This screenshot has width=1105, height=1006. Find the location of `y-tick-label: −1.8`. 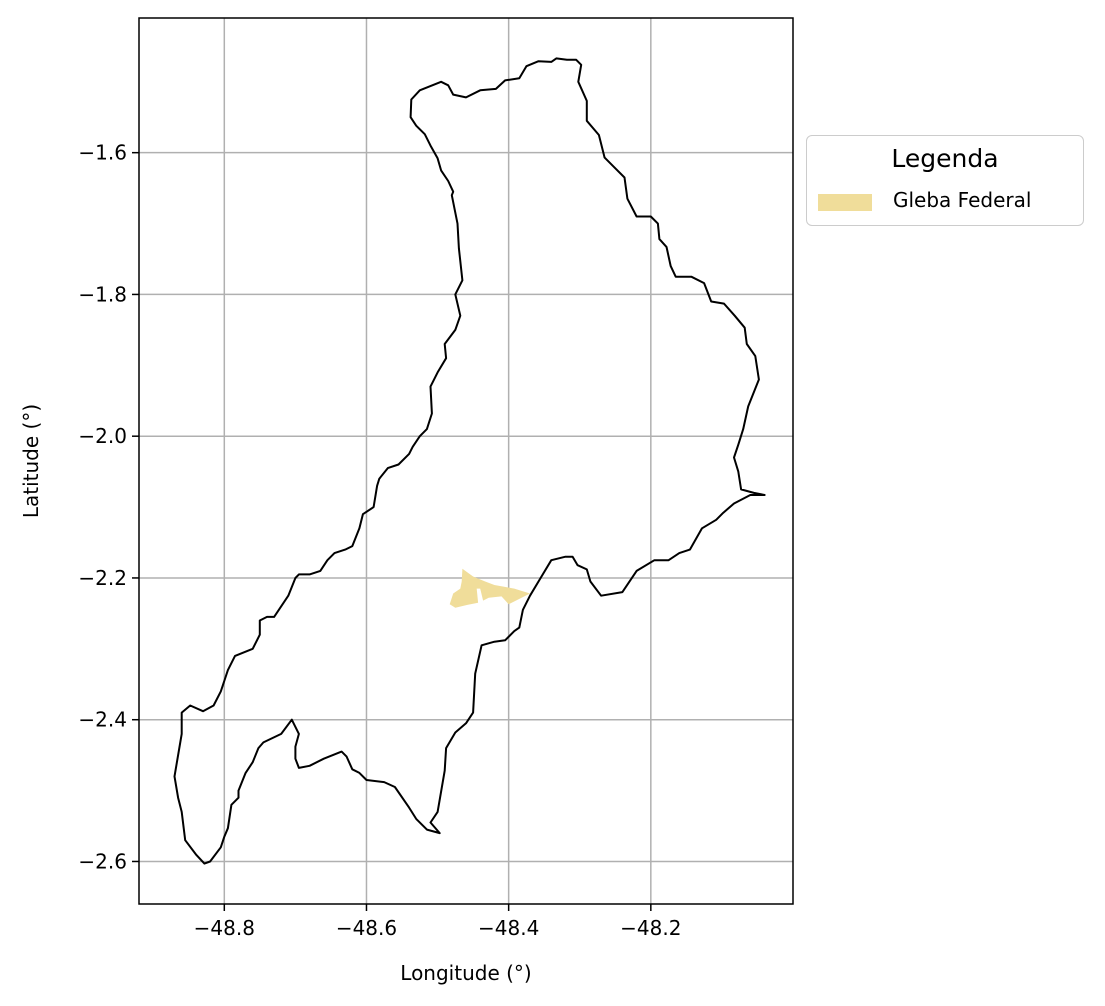

y-tick-label: −1.8 is located at coordinates (102, 294).